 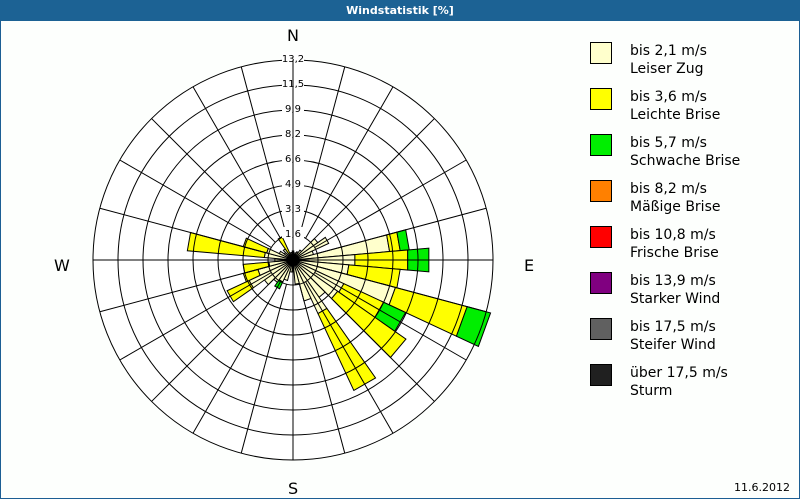 I want to click on direction-label-west: W, so click(x=62, y=265).